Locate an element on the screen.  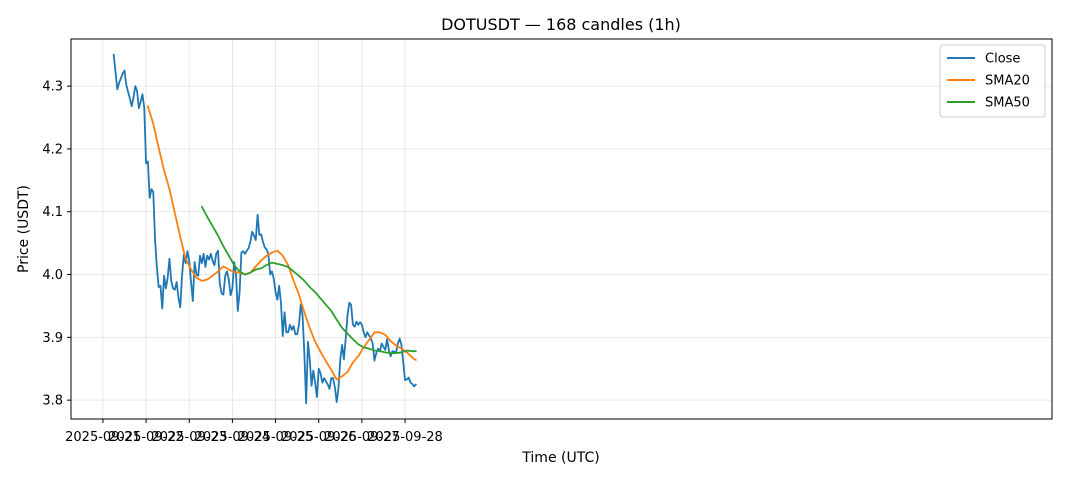
x-tick-label: 2025-09-24 is located at coordinates (233, 437).